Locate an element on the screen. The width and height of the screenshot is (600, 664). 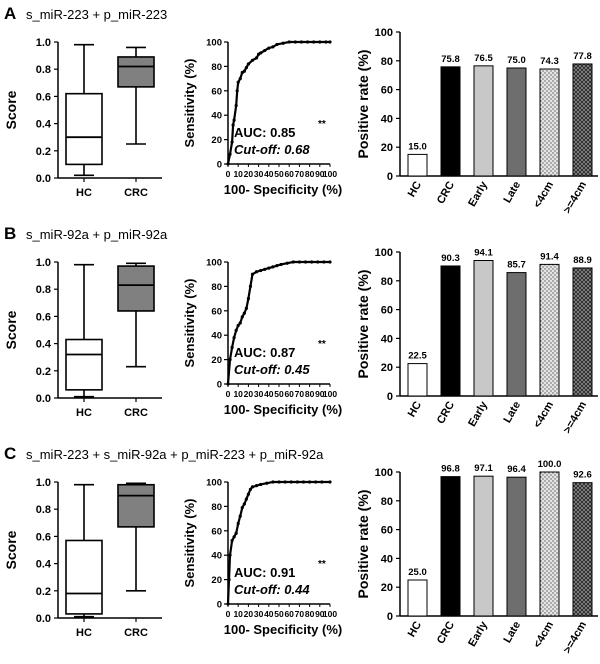
box-hc is located at coordinates (84, 129).